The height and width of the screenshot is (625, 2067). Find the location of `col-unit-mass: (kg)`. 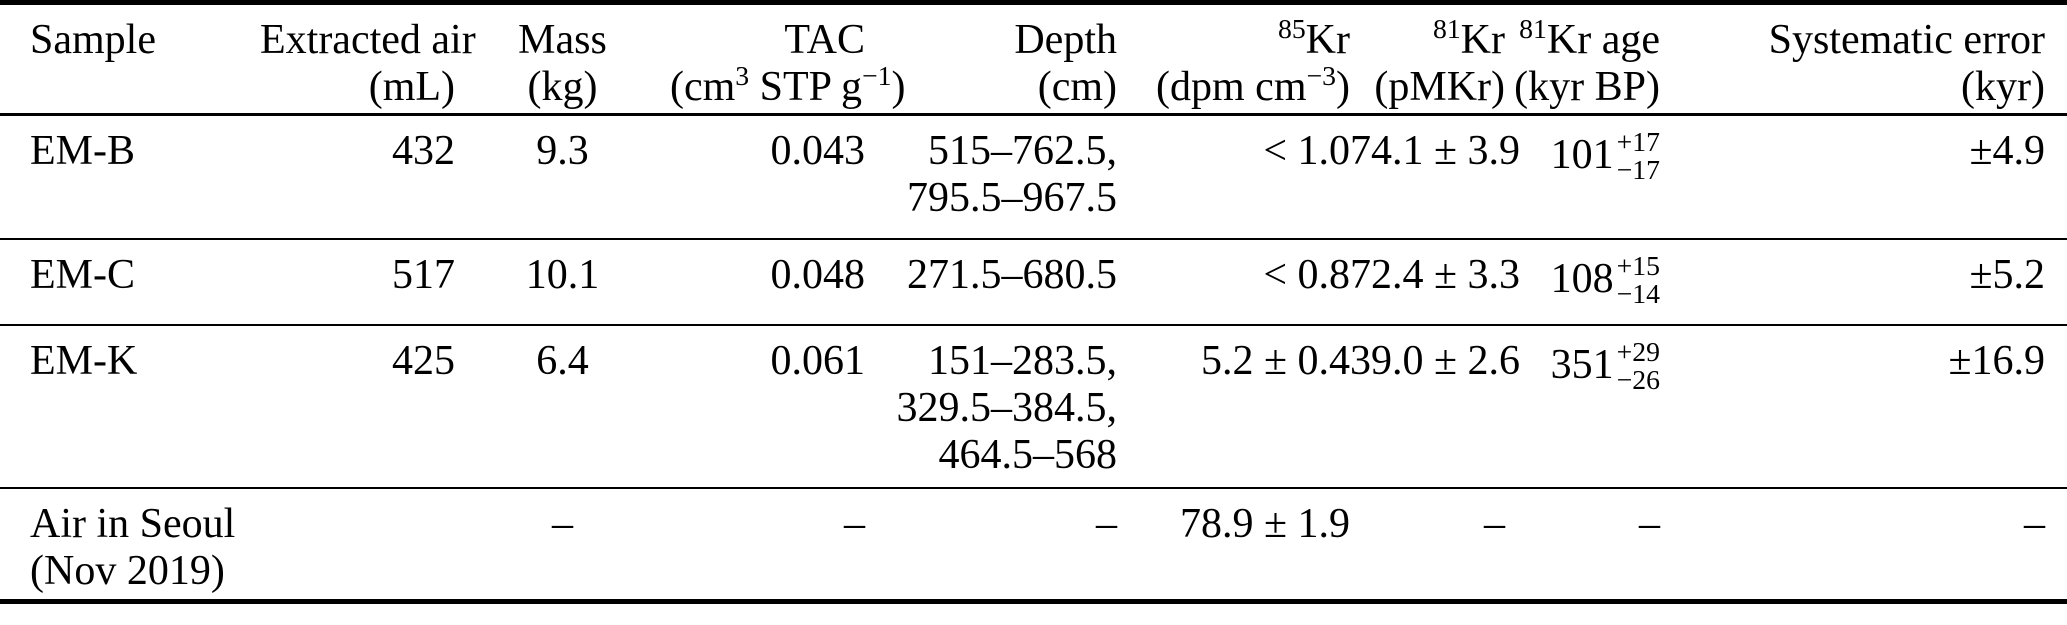

col-unit-mass: (kg) is located at coordinates (562, 87).